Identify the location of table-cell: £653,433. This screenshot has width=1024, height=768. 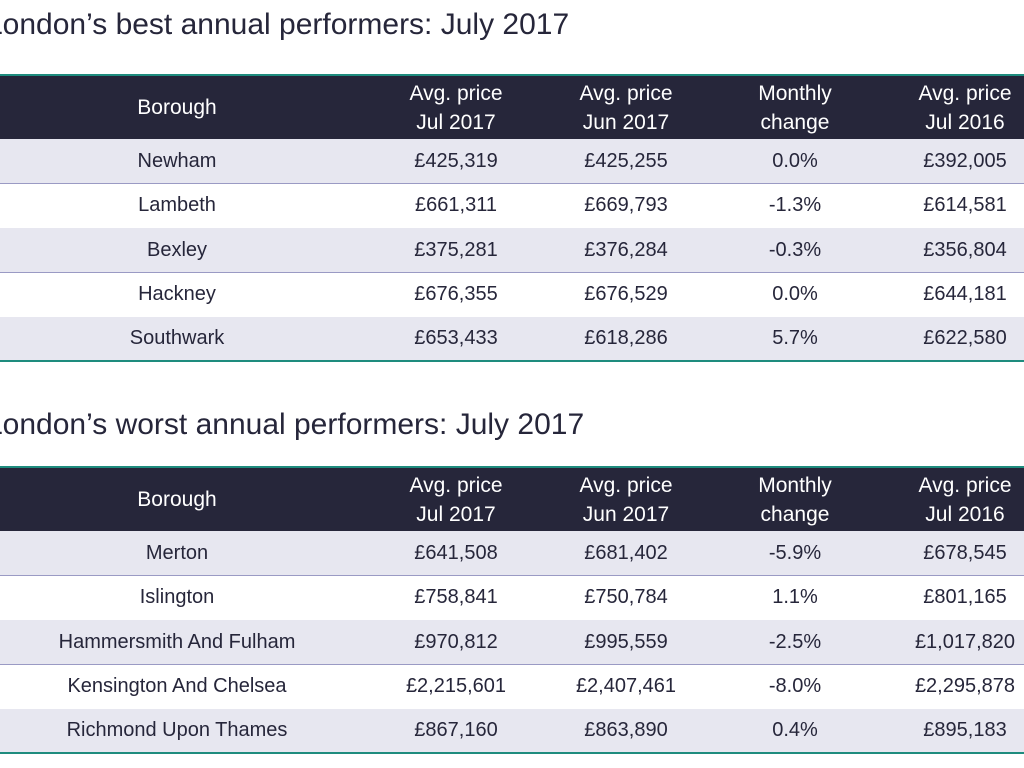
(456, 338).